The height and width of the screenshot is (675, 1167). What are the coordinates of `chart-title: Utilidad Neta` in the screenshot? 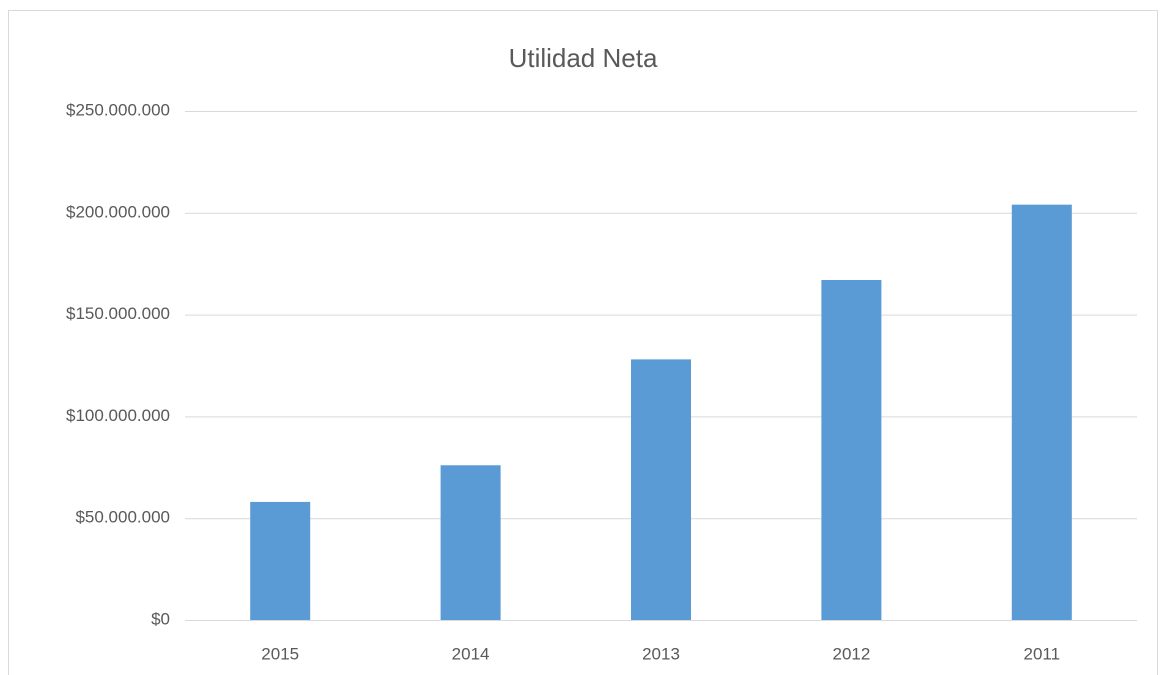 It's located at (583, 58).